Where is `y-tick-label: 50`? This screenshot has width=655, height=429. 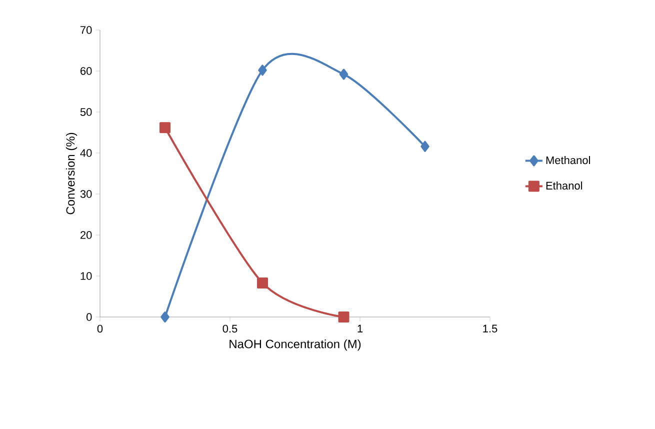 y-tick-label: 50 is located at coordinates (86, 112).